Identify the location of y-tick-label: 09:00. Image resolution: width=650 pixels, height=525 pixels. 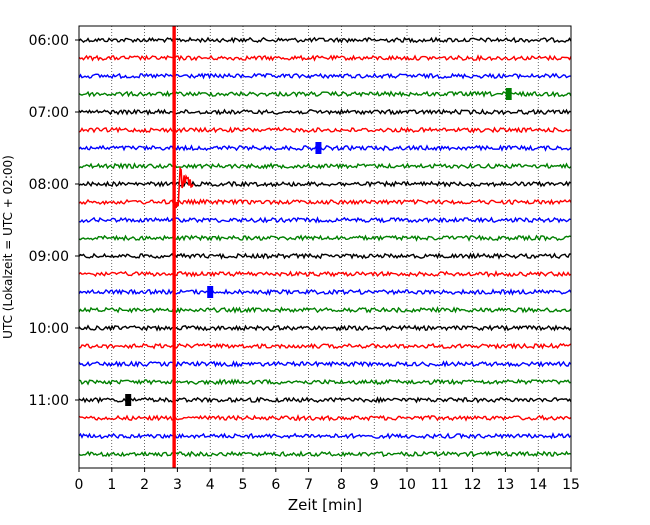
(49, 257).